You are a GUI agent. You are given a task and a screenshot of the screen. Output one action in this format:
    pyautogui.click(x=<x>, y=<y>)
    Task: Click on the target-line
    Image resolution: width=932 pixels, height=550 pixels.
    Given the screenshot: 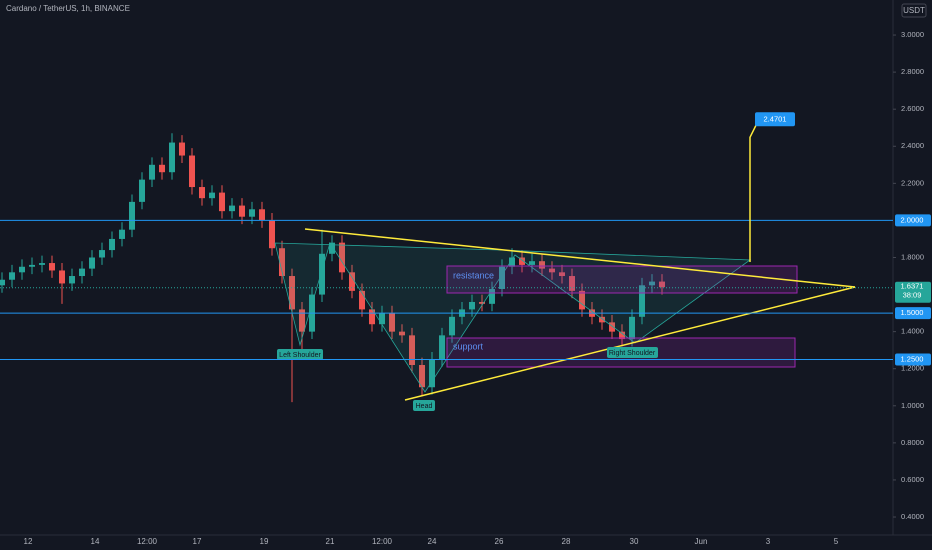 What is the action you would take?
    pyautogui.click(x=754, y=191)
    